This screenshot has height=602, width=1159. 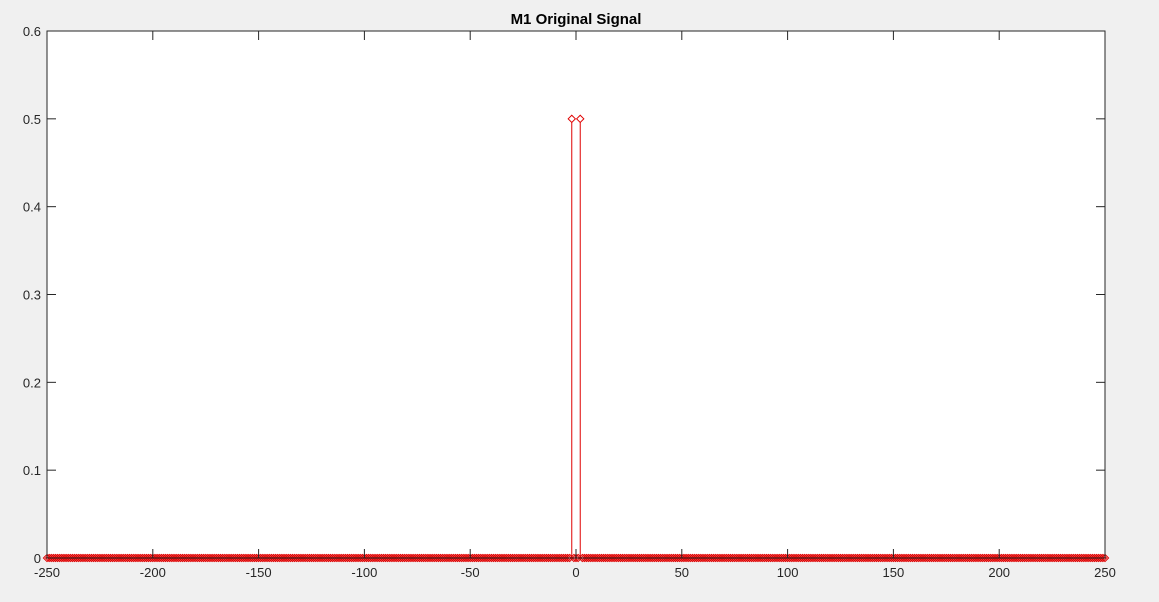 What do you see at coordinates (32, 295) in the screenshot?
I see `y-tick-label: 0.3` at bounding box center [32, 295].